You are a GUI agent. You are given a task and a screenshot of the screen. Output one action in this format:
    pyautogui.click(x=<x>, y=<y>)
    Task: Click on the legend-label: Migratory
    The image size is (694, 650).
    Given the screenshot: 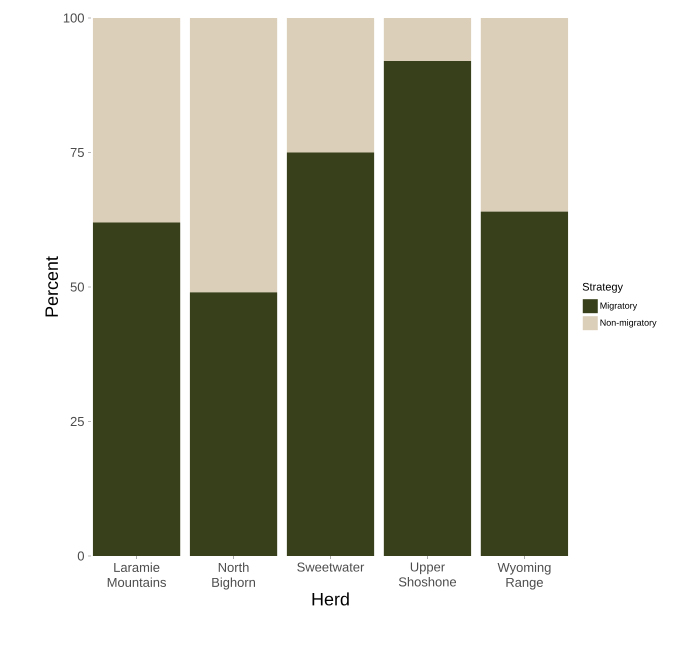 What is the action you would take?
    pyautogui.click(x=619, y=306)
    